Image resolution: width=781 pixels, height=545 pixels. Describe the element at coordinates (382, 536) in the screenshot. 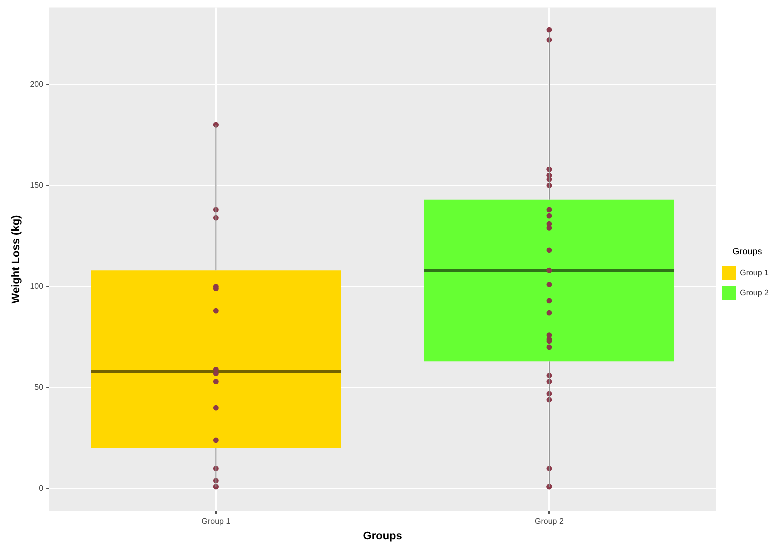

I see `x-axis-title: Groups` at that location.